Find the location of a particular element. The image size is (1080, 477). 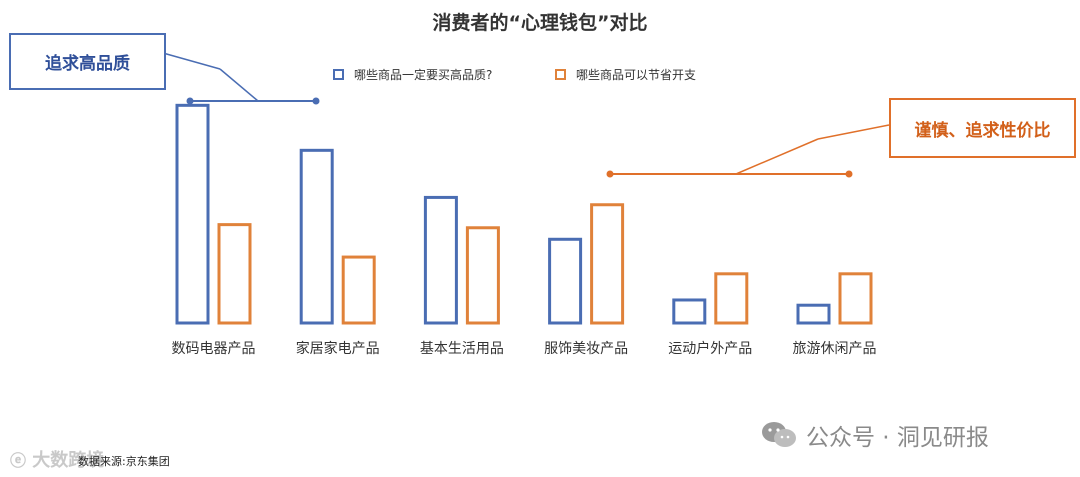

x-tick-label: 基本生活用品 is located at coordinates (462, 348).